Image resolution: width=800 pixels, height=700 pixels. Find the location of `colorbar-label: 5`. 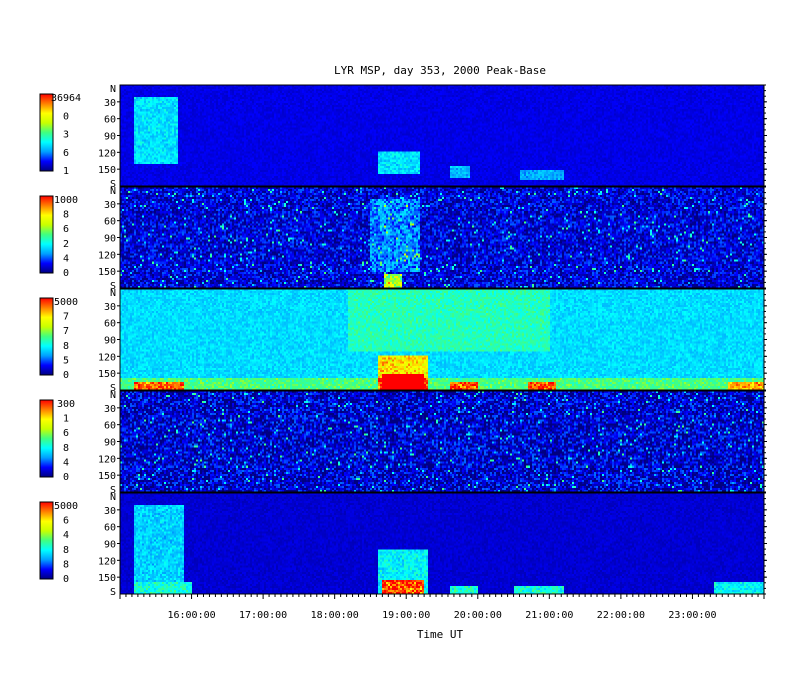

colorbar-label: 5 is located at coordinates (66, 360).